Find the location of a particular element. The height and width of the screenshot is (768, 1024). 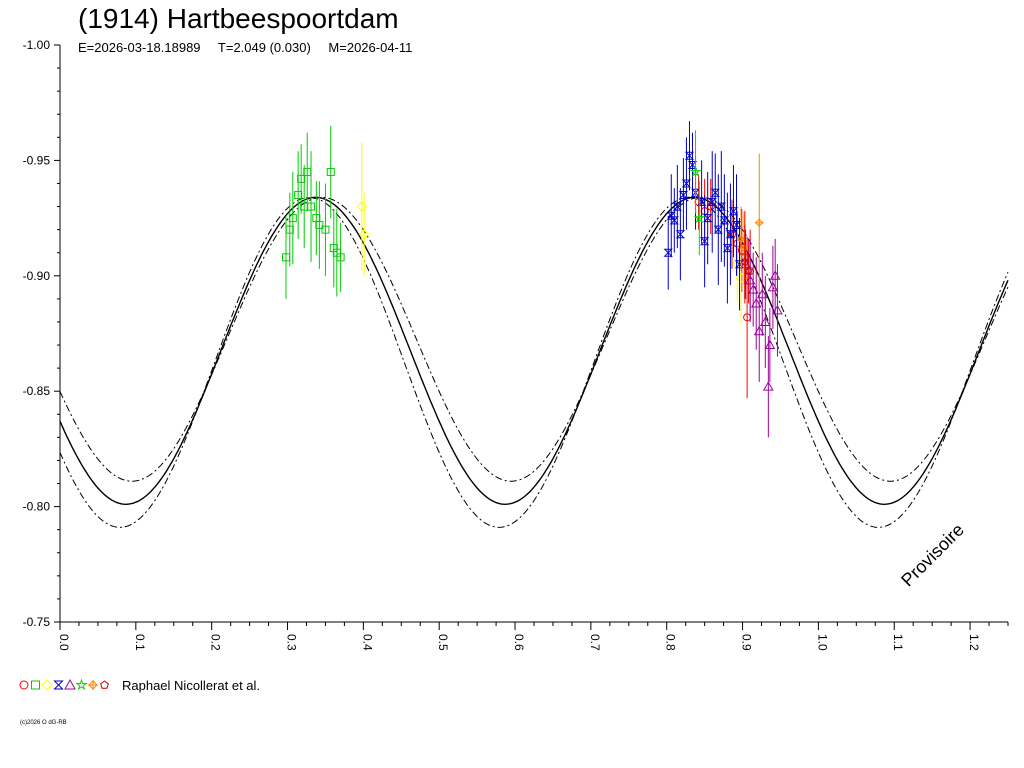

legend-marker-hourglass is located at coordinates (58, 685).